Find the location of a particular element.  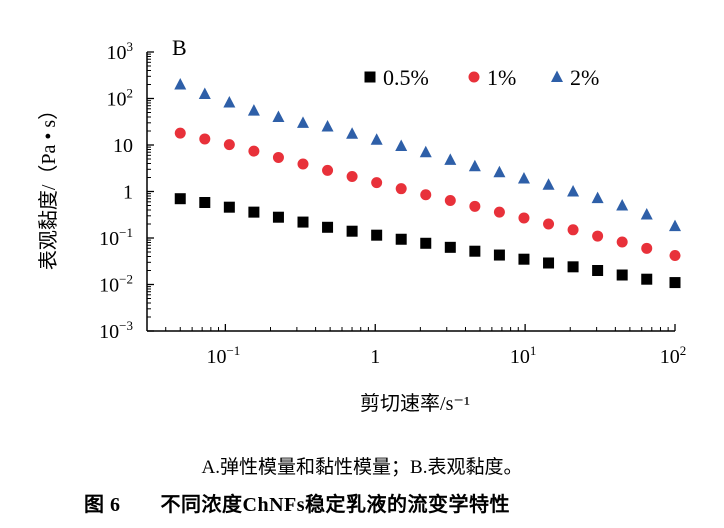

y-tick-label: 10⁻³ is located at coordinates (116, 330).